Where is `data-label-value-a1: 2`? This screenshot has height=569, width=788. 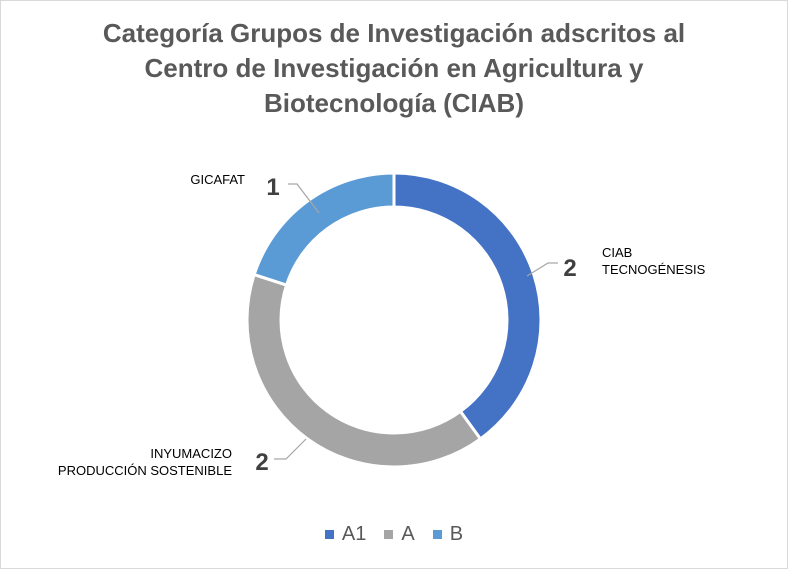
data-label-value-a1: 2 is located at coordinates (569, 268).